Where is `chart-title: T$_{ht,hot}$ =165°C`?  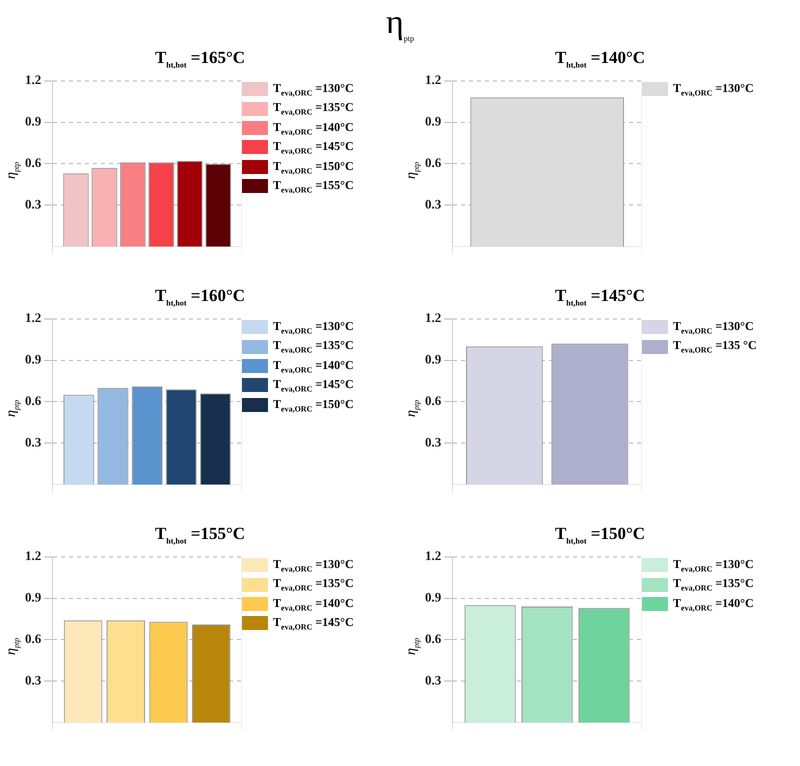
chart-title: T$_{ht,hot}$ =165°C is located at coordinates (200, 59).